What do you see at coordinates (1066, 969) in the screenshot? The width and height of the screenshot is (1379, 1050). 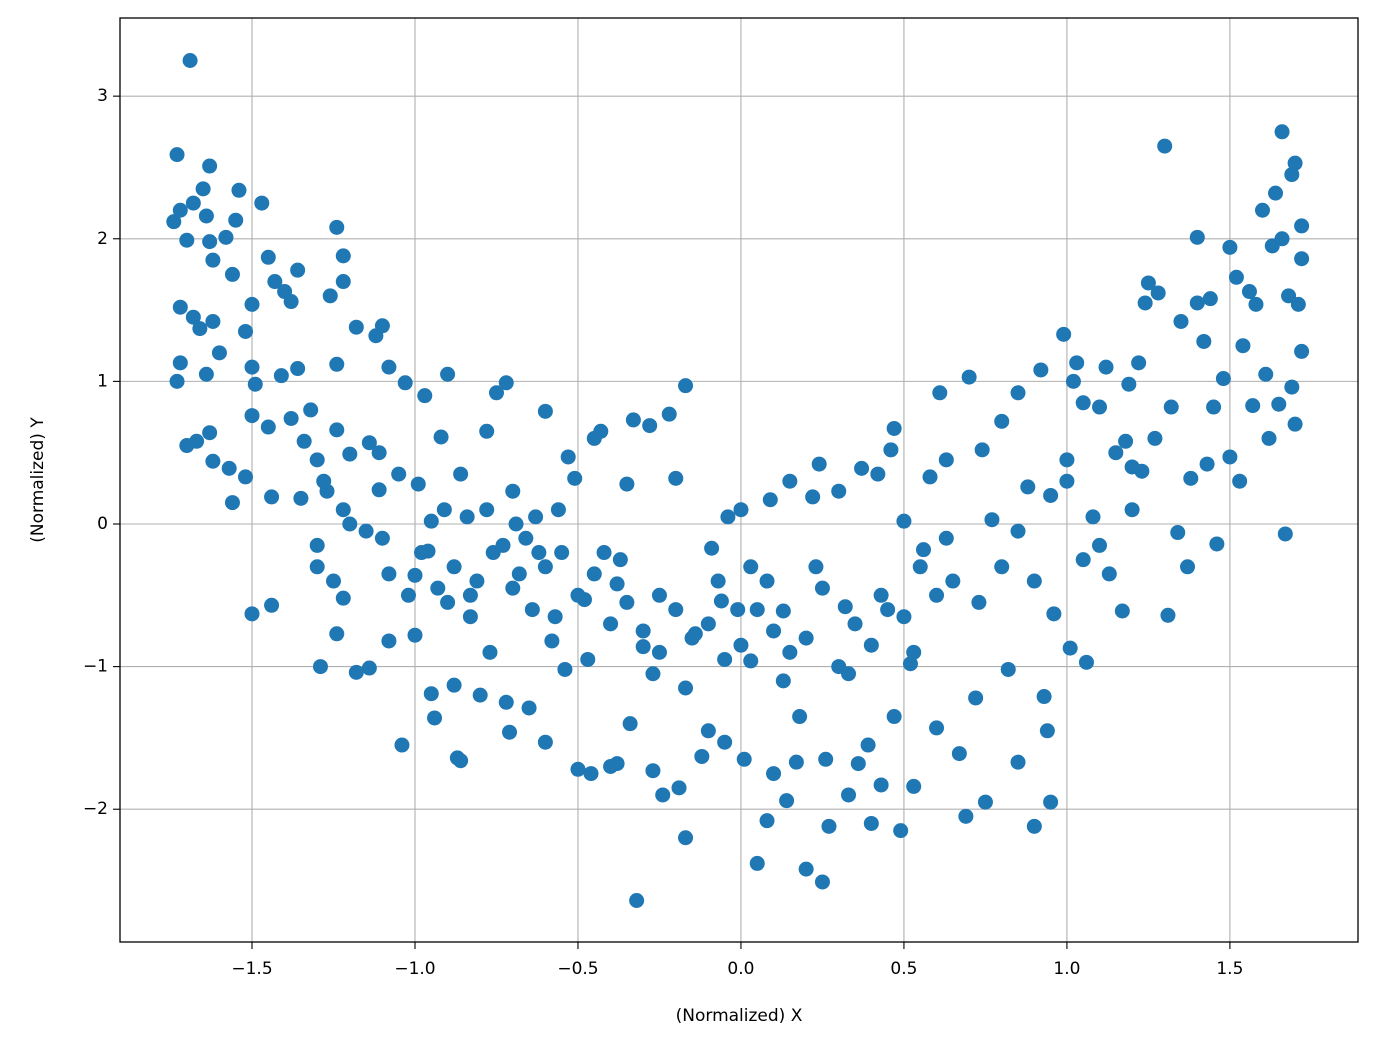 I see `x-tick-label: 1.0` at bounding box center [1066, 969].